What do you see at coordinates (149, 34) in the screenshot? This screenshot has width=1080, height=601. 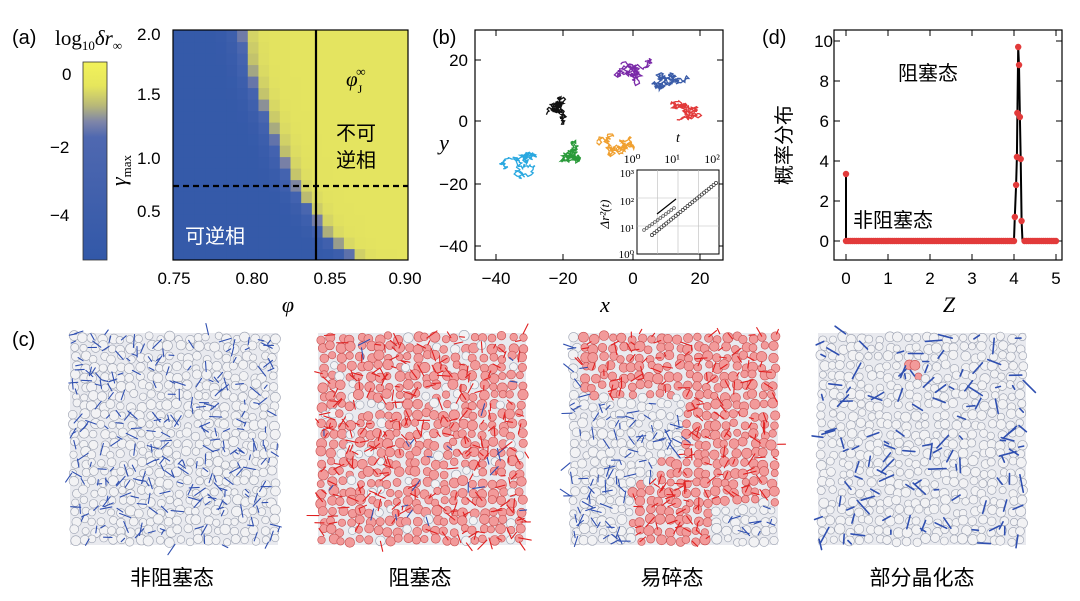 I see `y-tick: 2.0` at bounding box center [149, 34].